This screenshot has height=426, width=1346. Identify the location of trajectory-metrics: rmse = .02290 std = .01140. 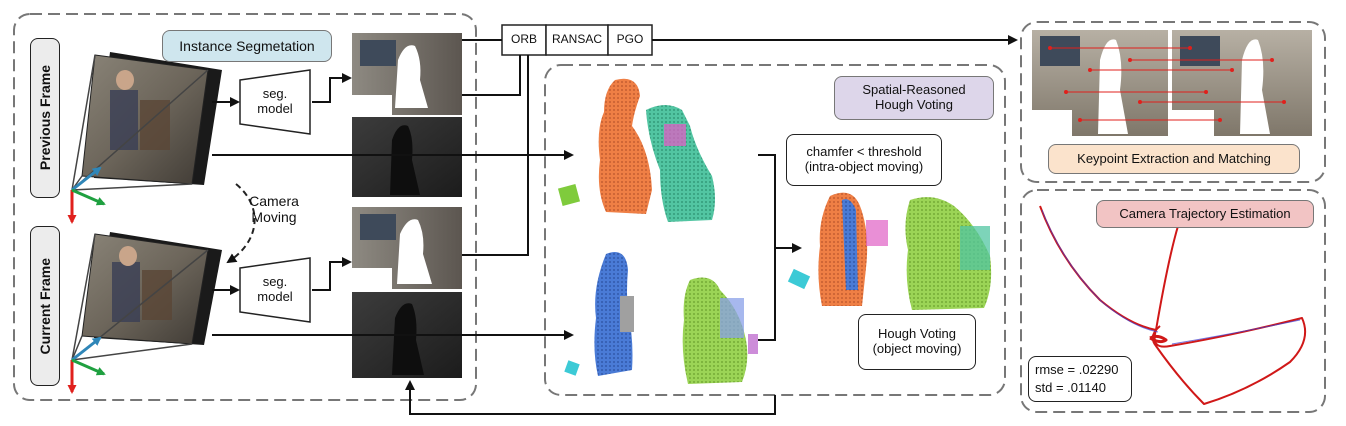
(1080, 379).